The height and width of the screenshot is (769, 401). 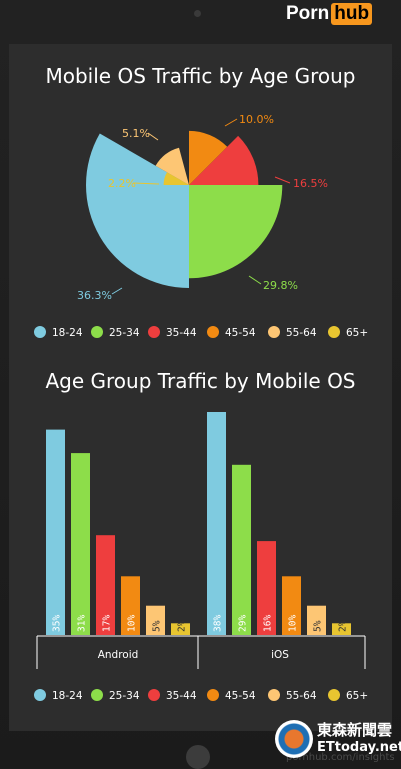 I want to click on bar-label-android-55-64: 5%, so click(x=157, y=626).